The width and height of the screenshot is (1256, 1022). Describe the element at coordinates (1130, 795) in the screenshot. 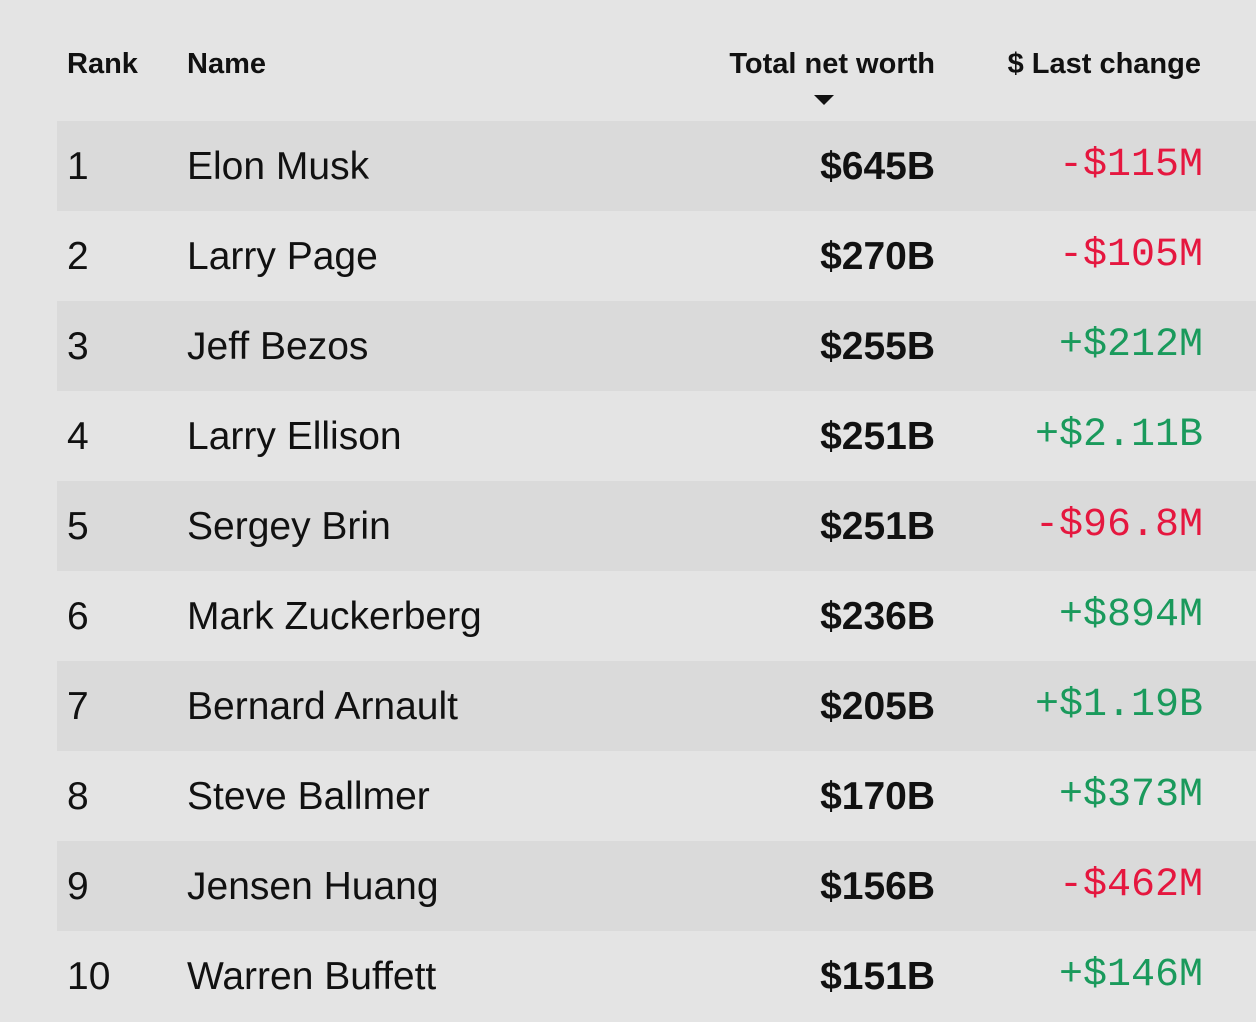

I see `last-change: +$373M` at that location.